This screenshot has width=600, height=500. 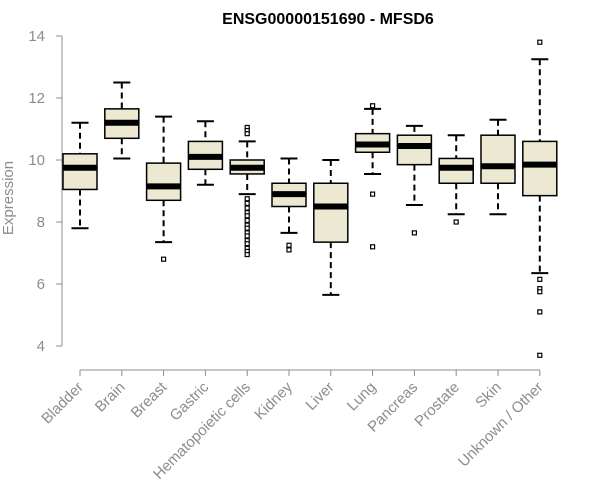 I want to click on x-tick-label: Skin, so click(x=488, y=395).